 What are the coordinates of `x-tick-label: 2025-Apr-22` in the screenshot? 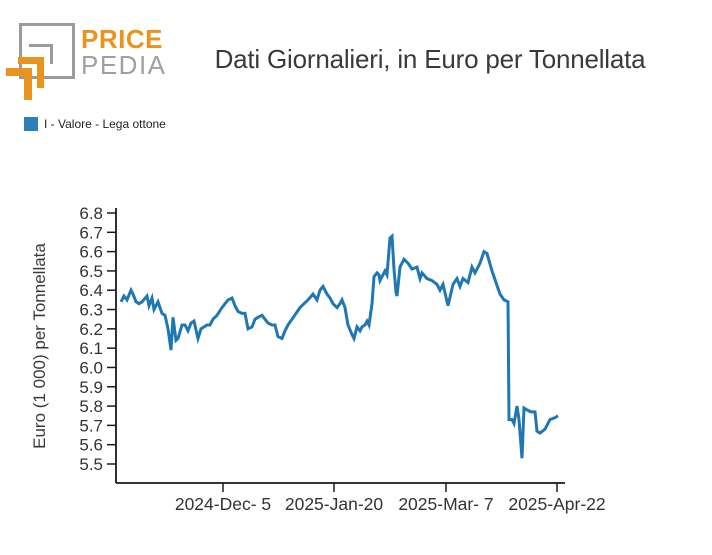 It's located at (556, 504).